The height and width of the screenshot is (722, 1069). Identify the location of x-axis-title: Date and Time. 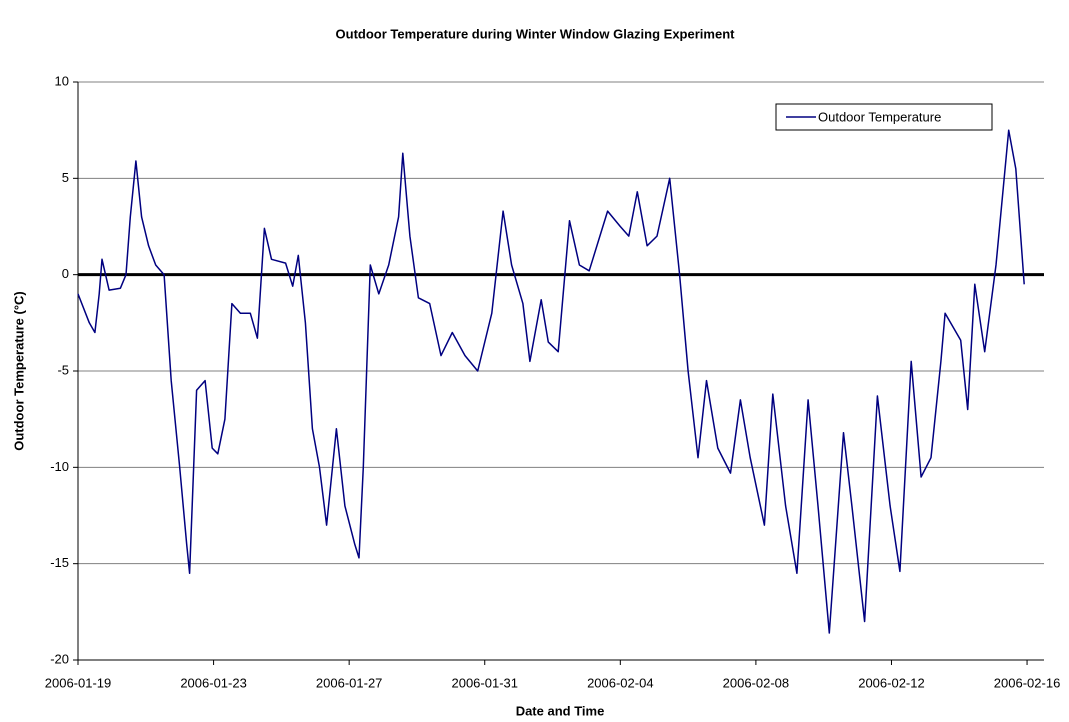
(560, 710).